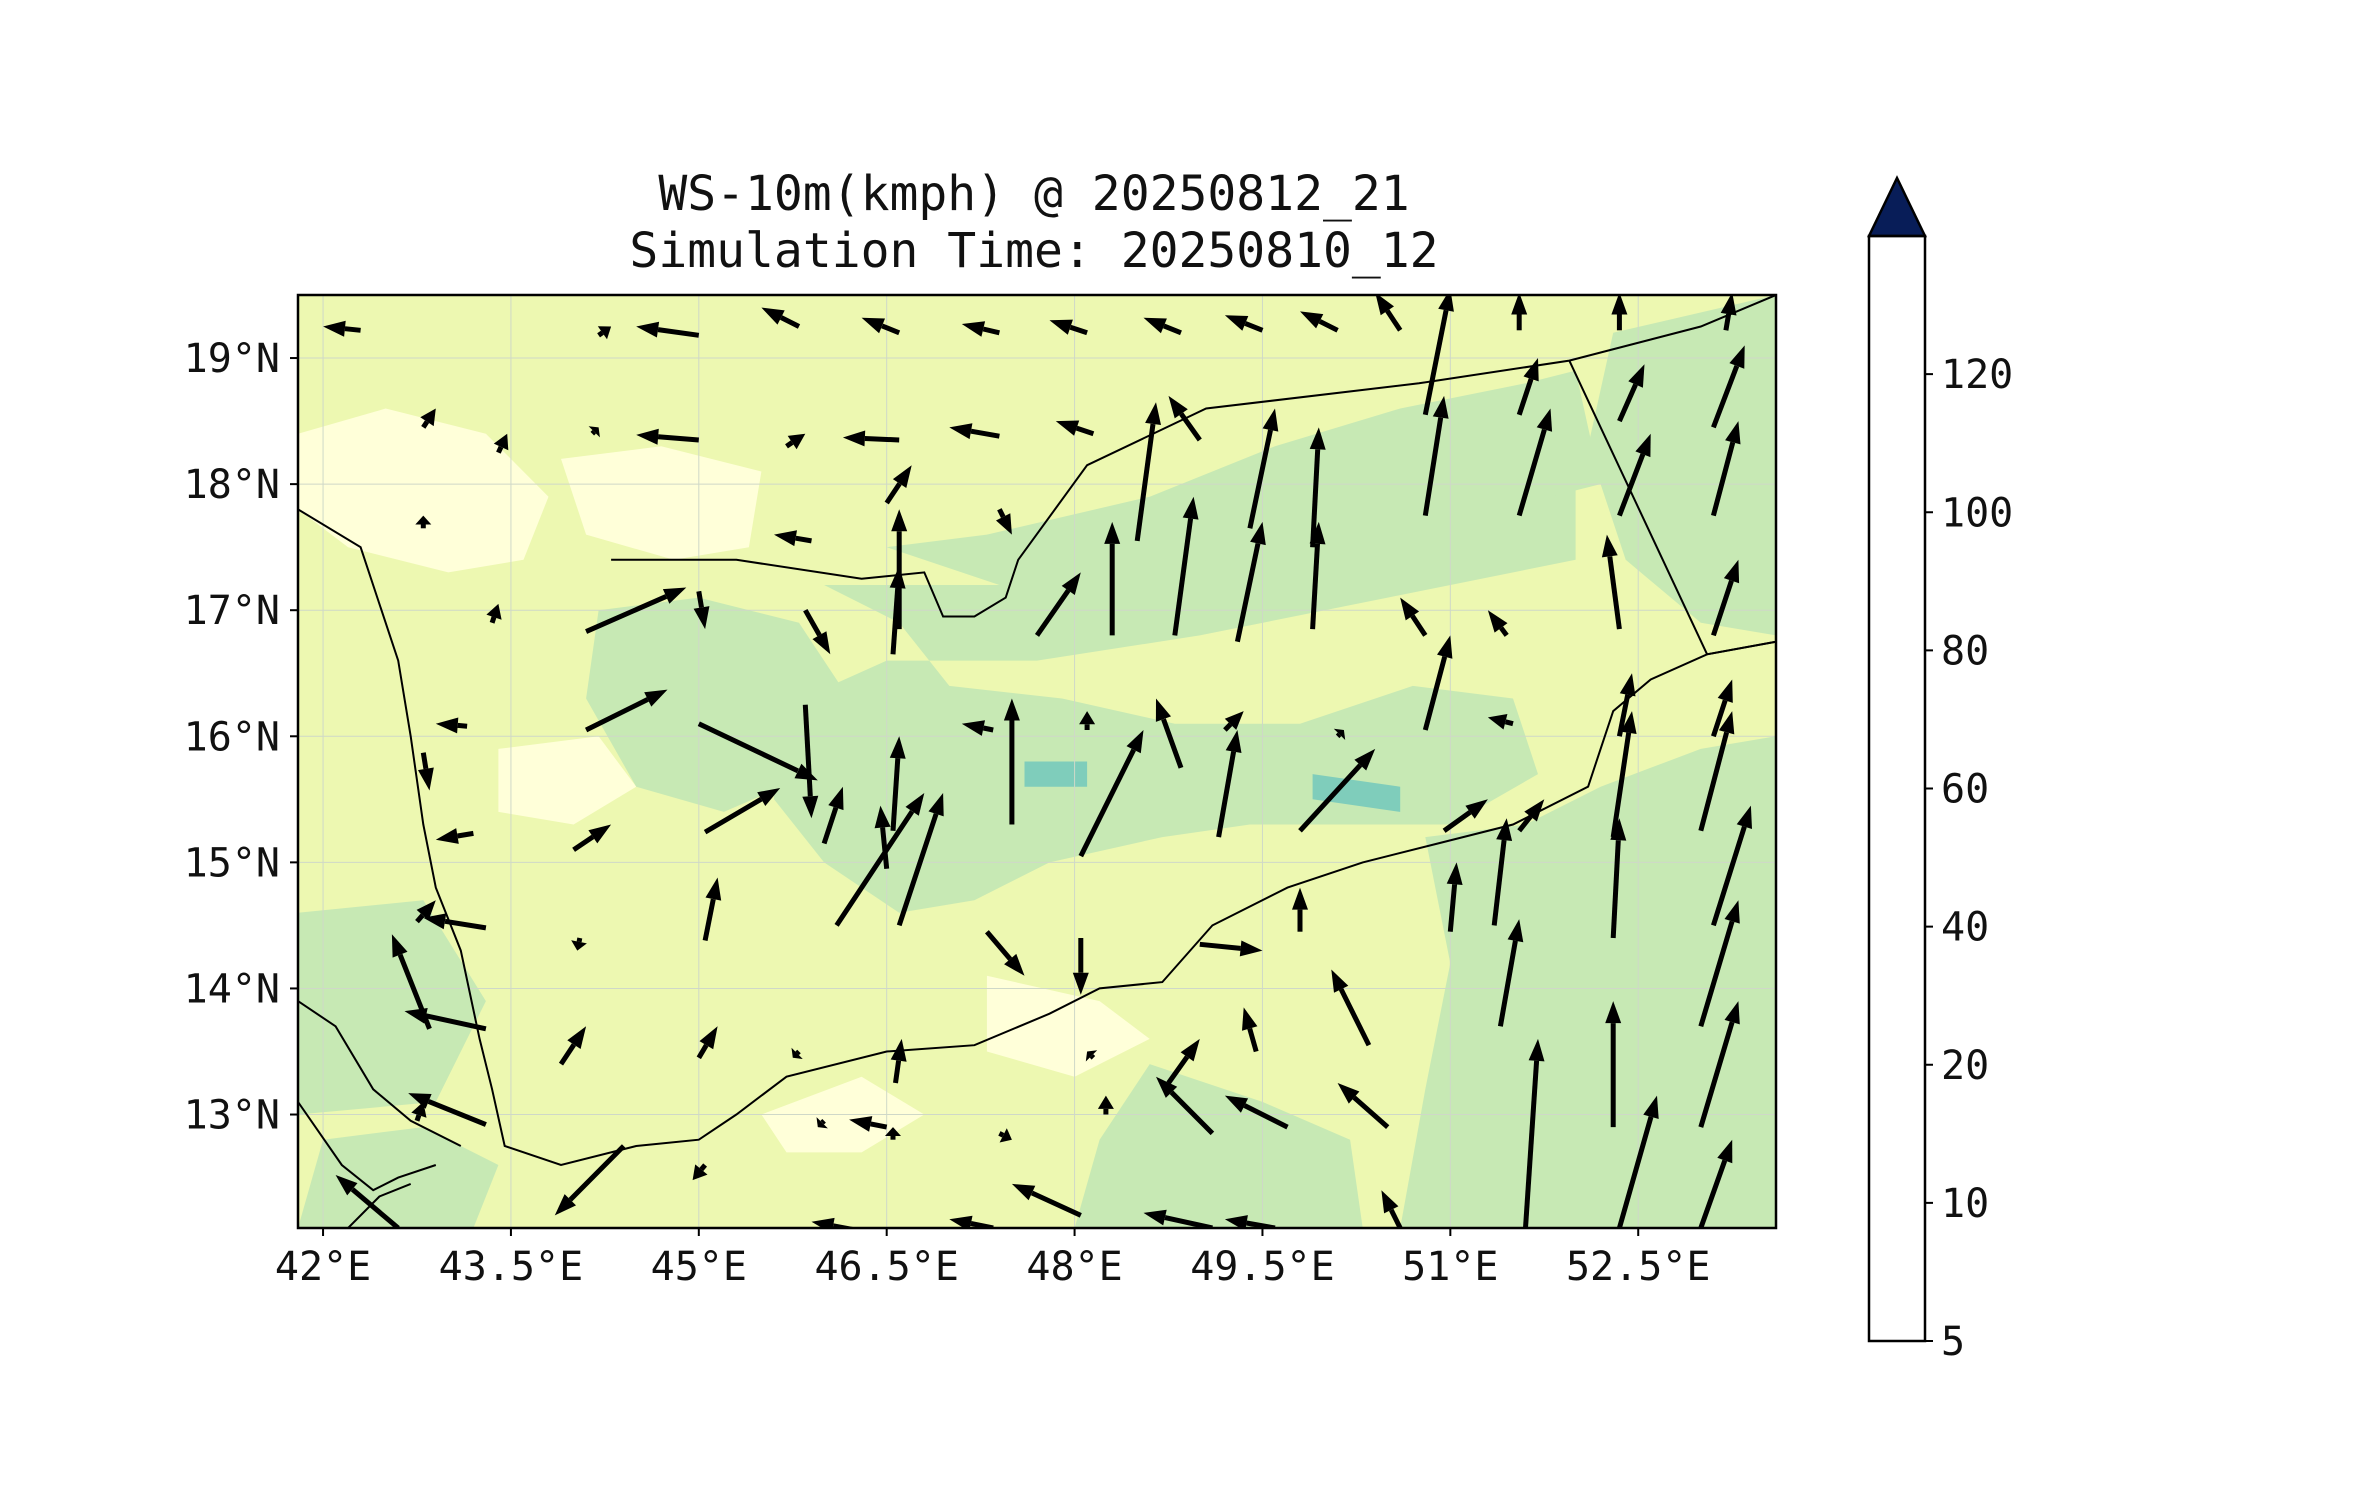 This screenshot has height=1500, width=2371. I want to click on y-tick-label: 19°N, so click(232, 359).